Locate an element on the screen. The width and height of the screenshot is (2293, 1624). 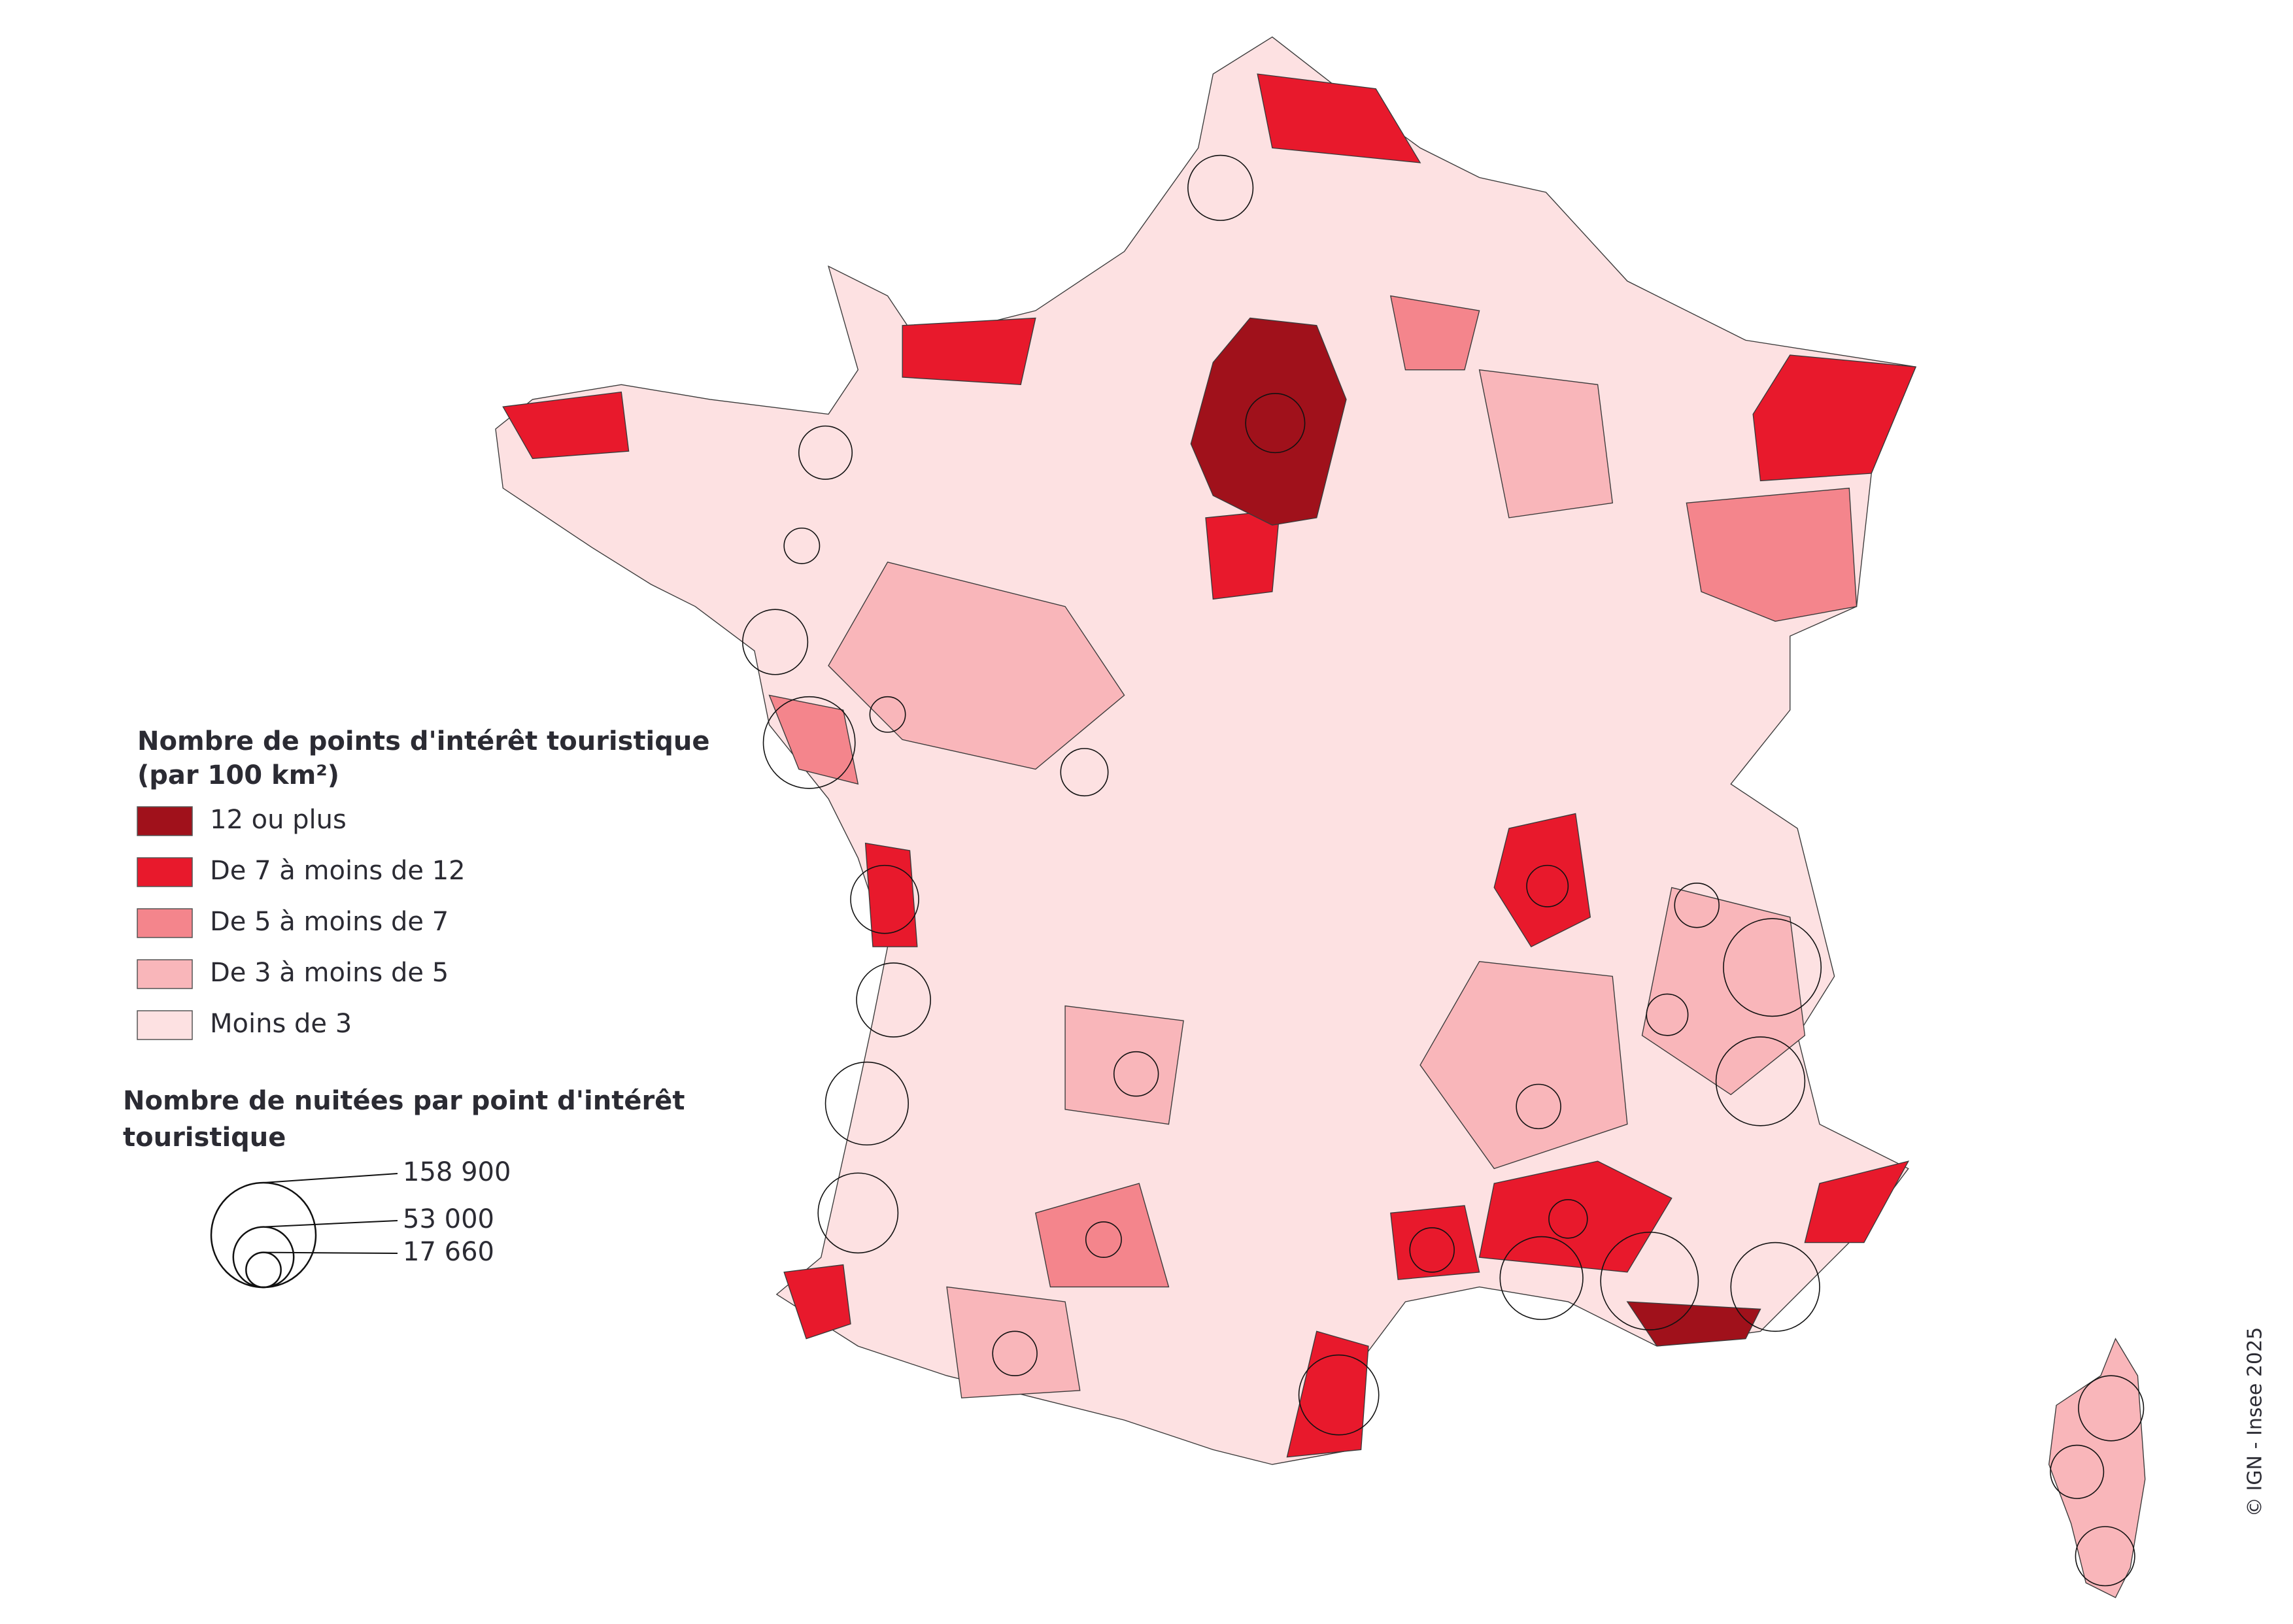
legend-label: Moins de 3 is located at coordinates (281, 1024).